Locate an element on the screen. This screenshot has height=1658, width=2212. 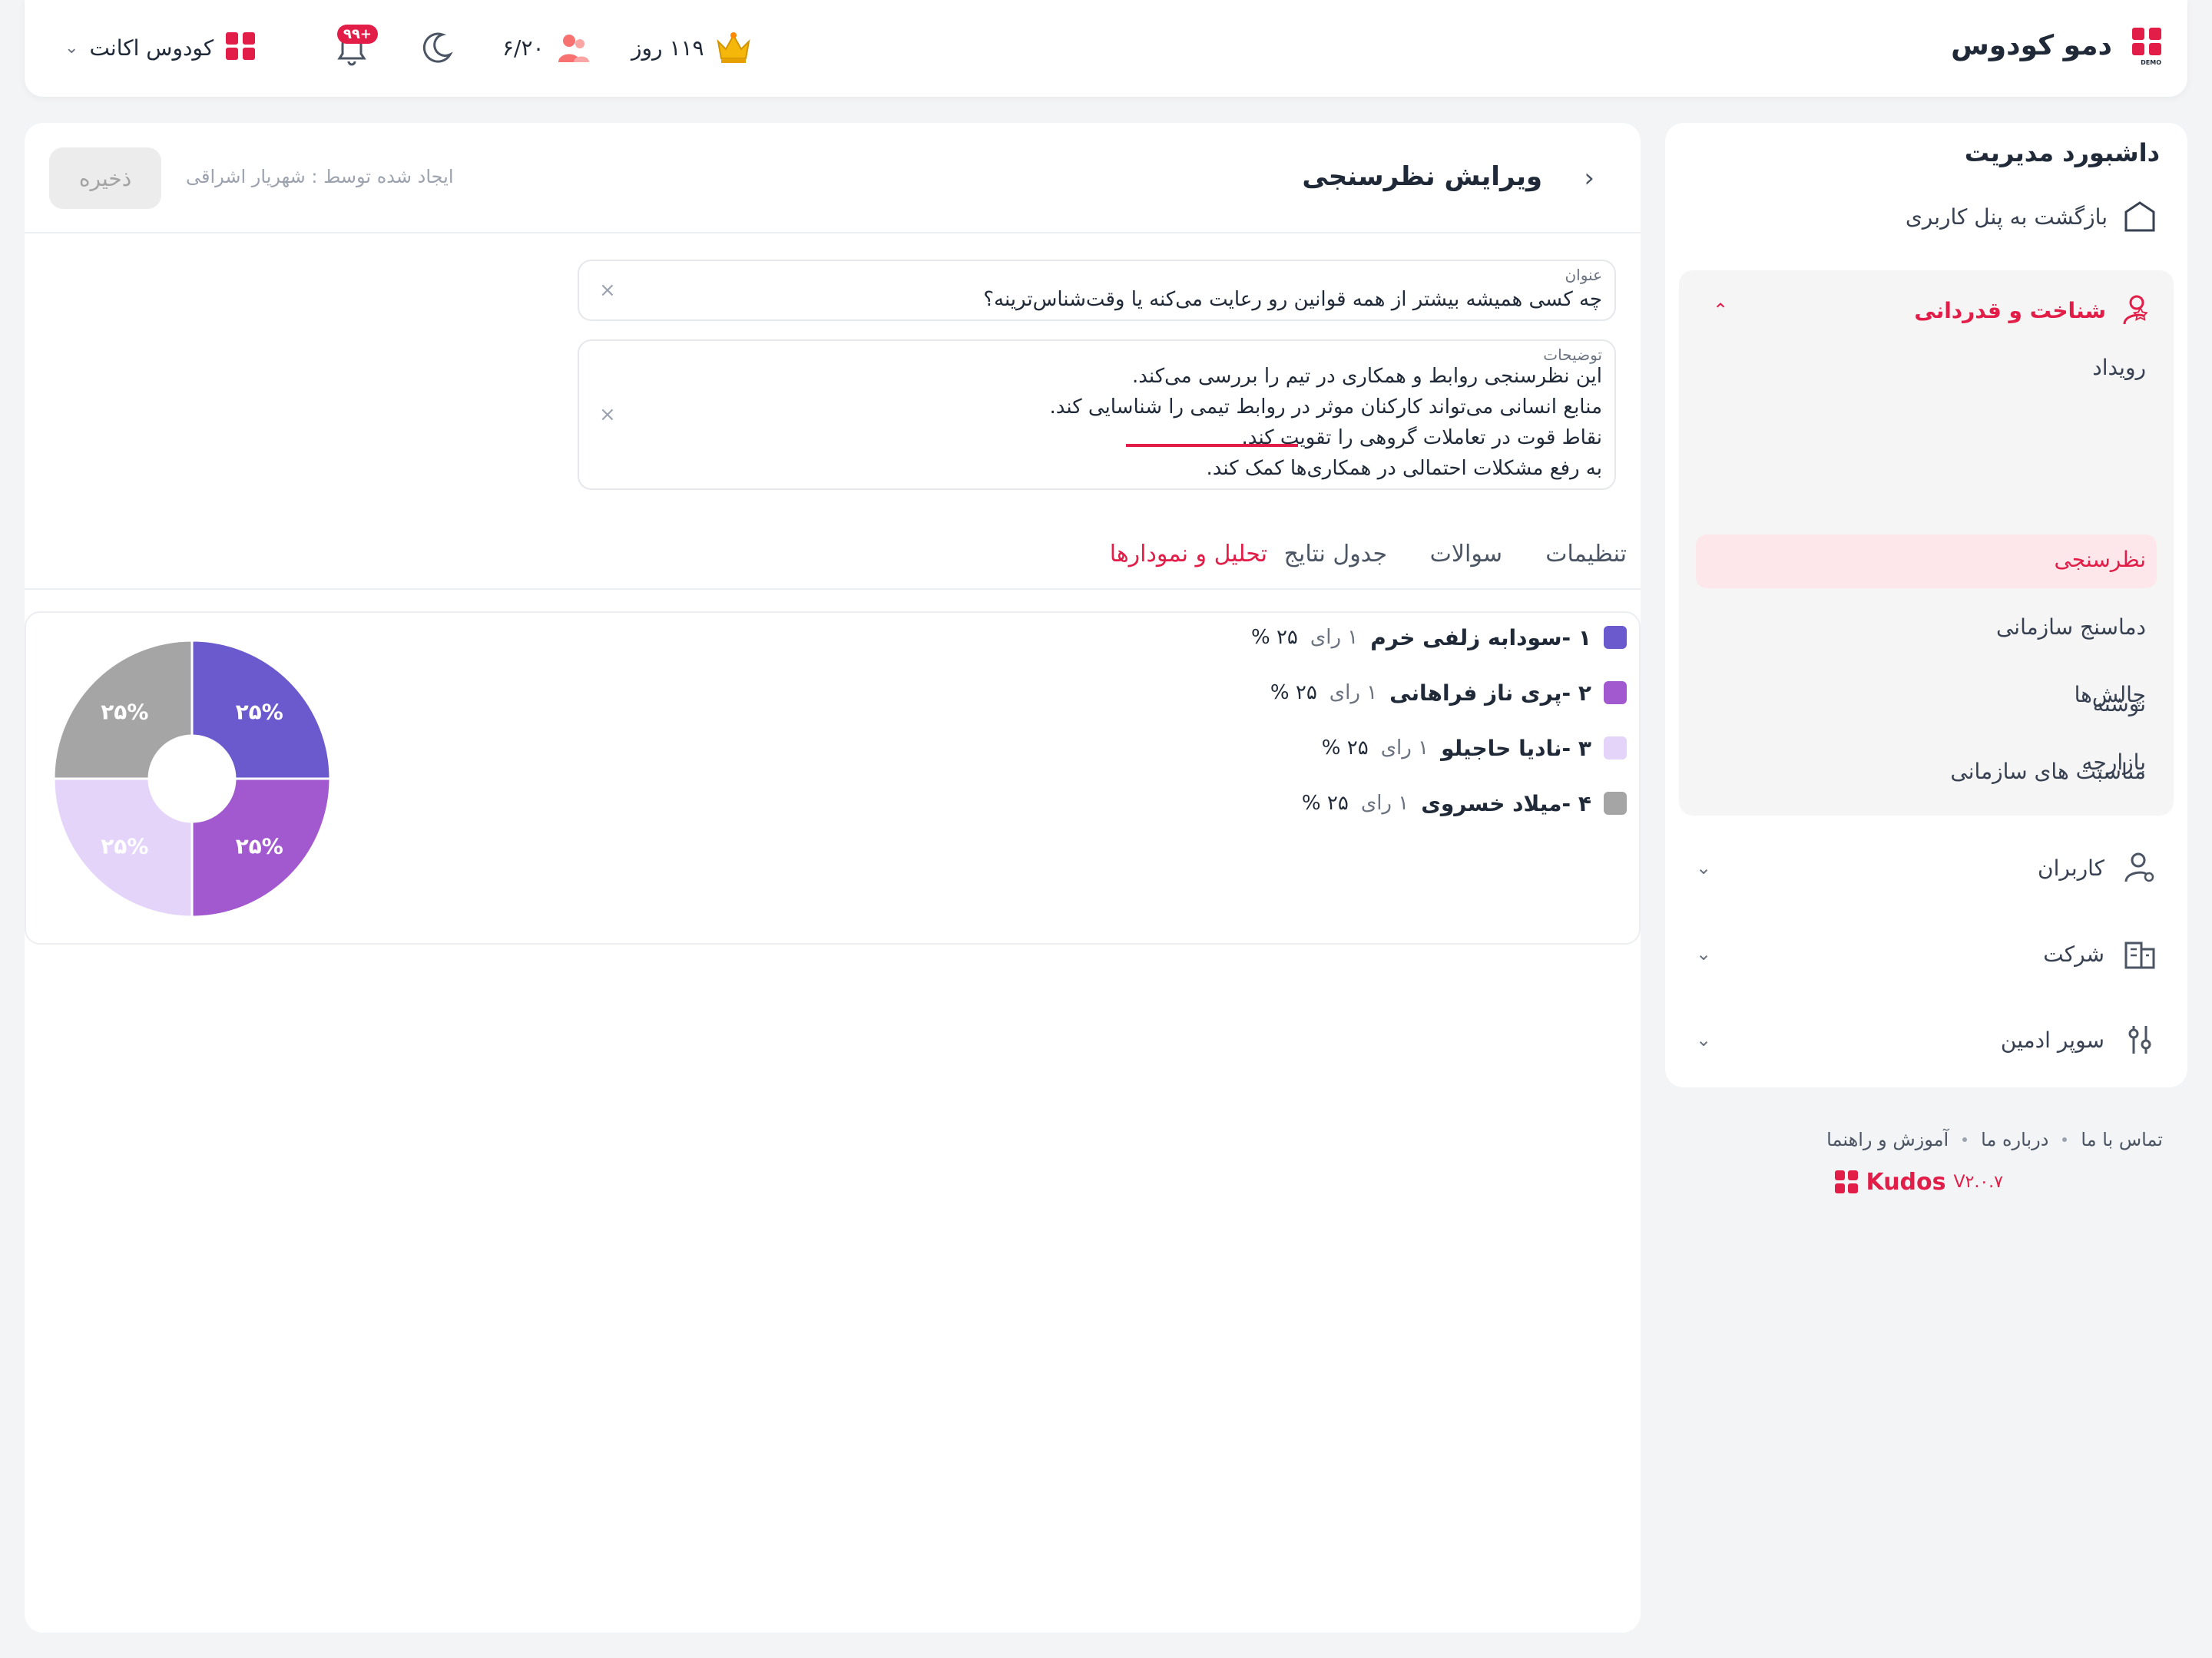
subscription-days: ۱۱۹ روز is located at coordinates (691, 48).